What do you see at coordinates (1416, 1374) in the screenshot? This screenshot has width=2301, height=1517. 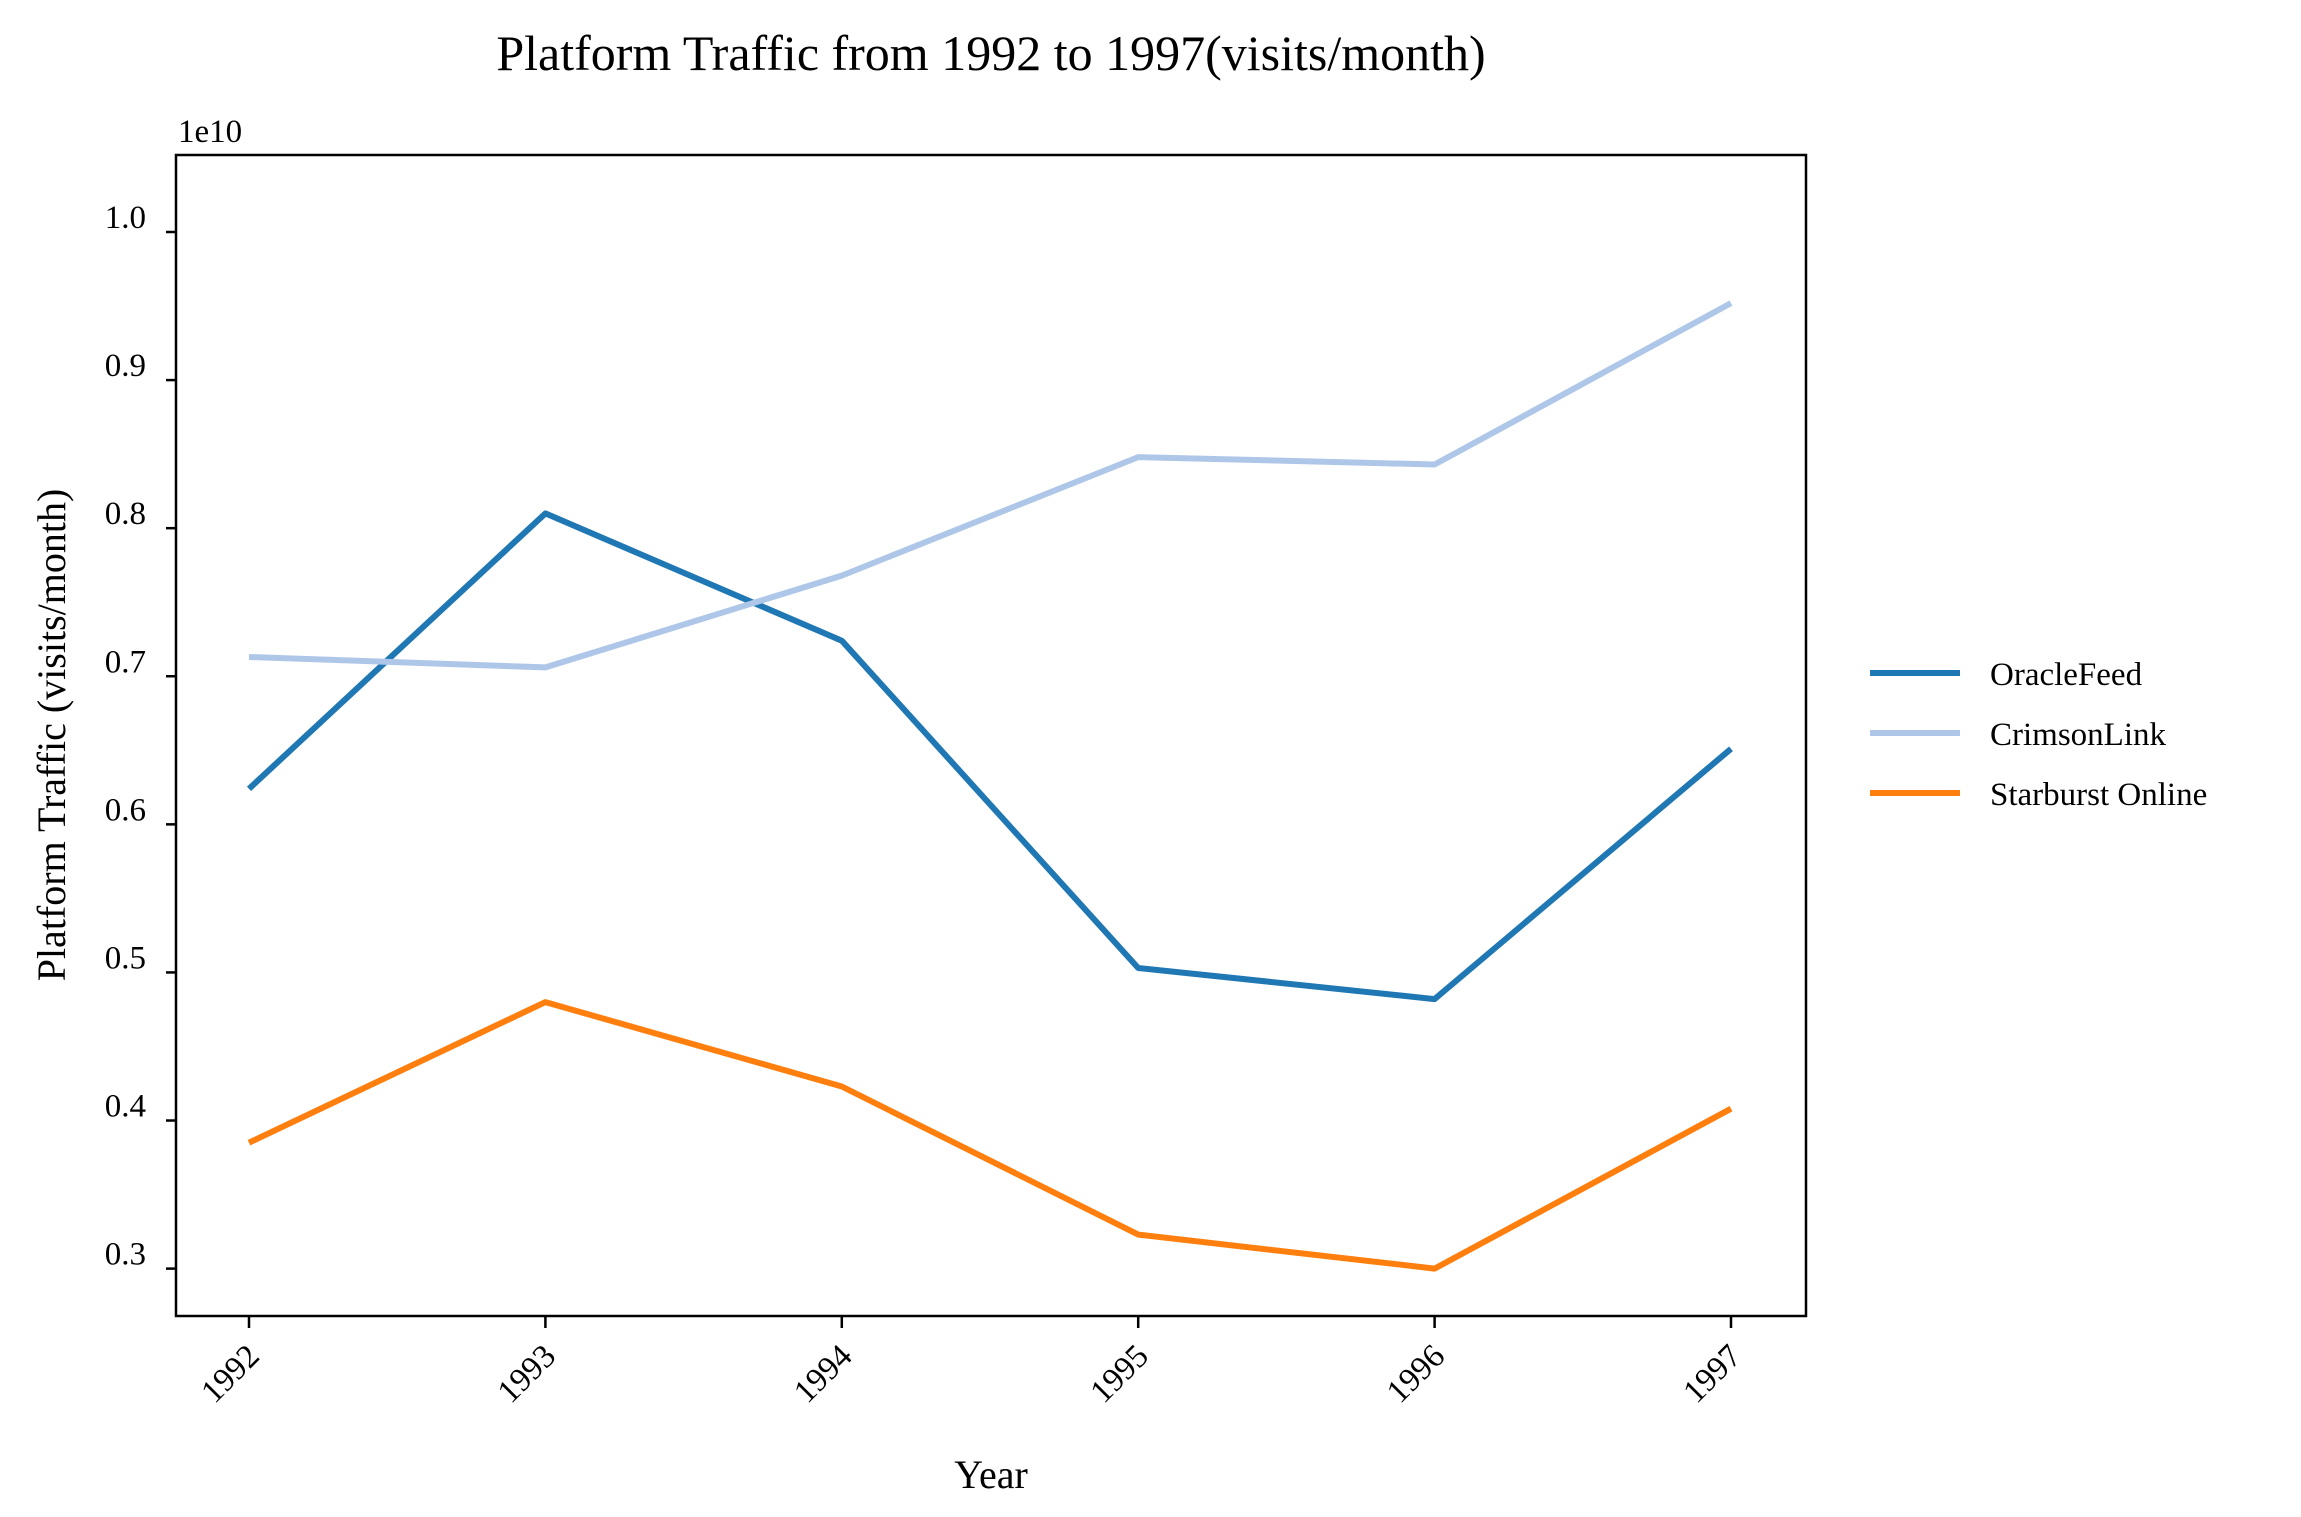 I see `x-tick-label: 1996` at bounding box center [1416, 1374].